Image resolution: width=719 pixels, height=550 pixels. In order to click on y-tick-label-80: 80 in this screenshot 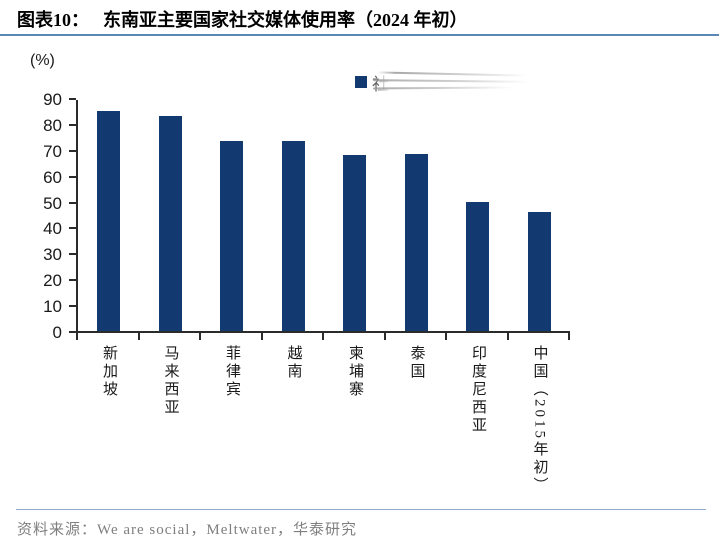, I will do `click(52, 125)`.